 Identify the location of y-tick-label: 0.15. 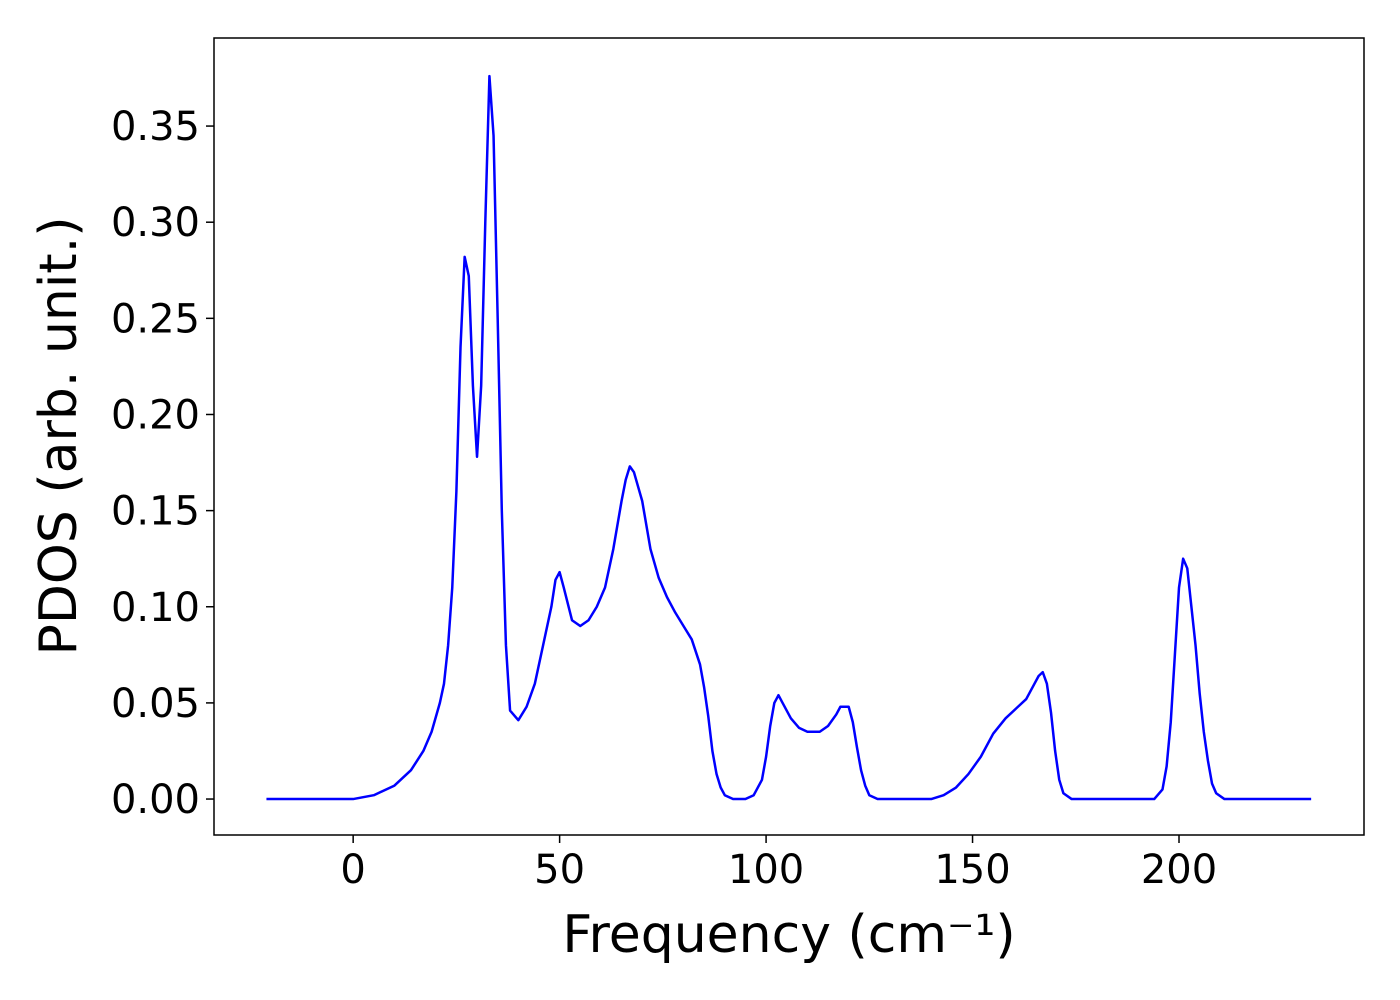
(155, 512).